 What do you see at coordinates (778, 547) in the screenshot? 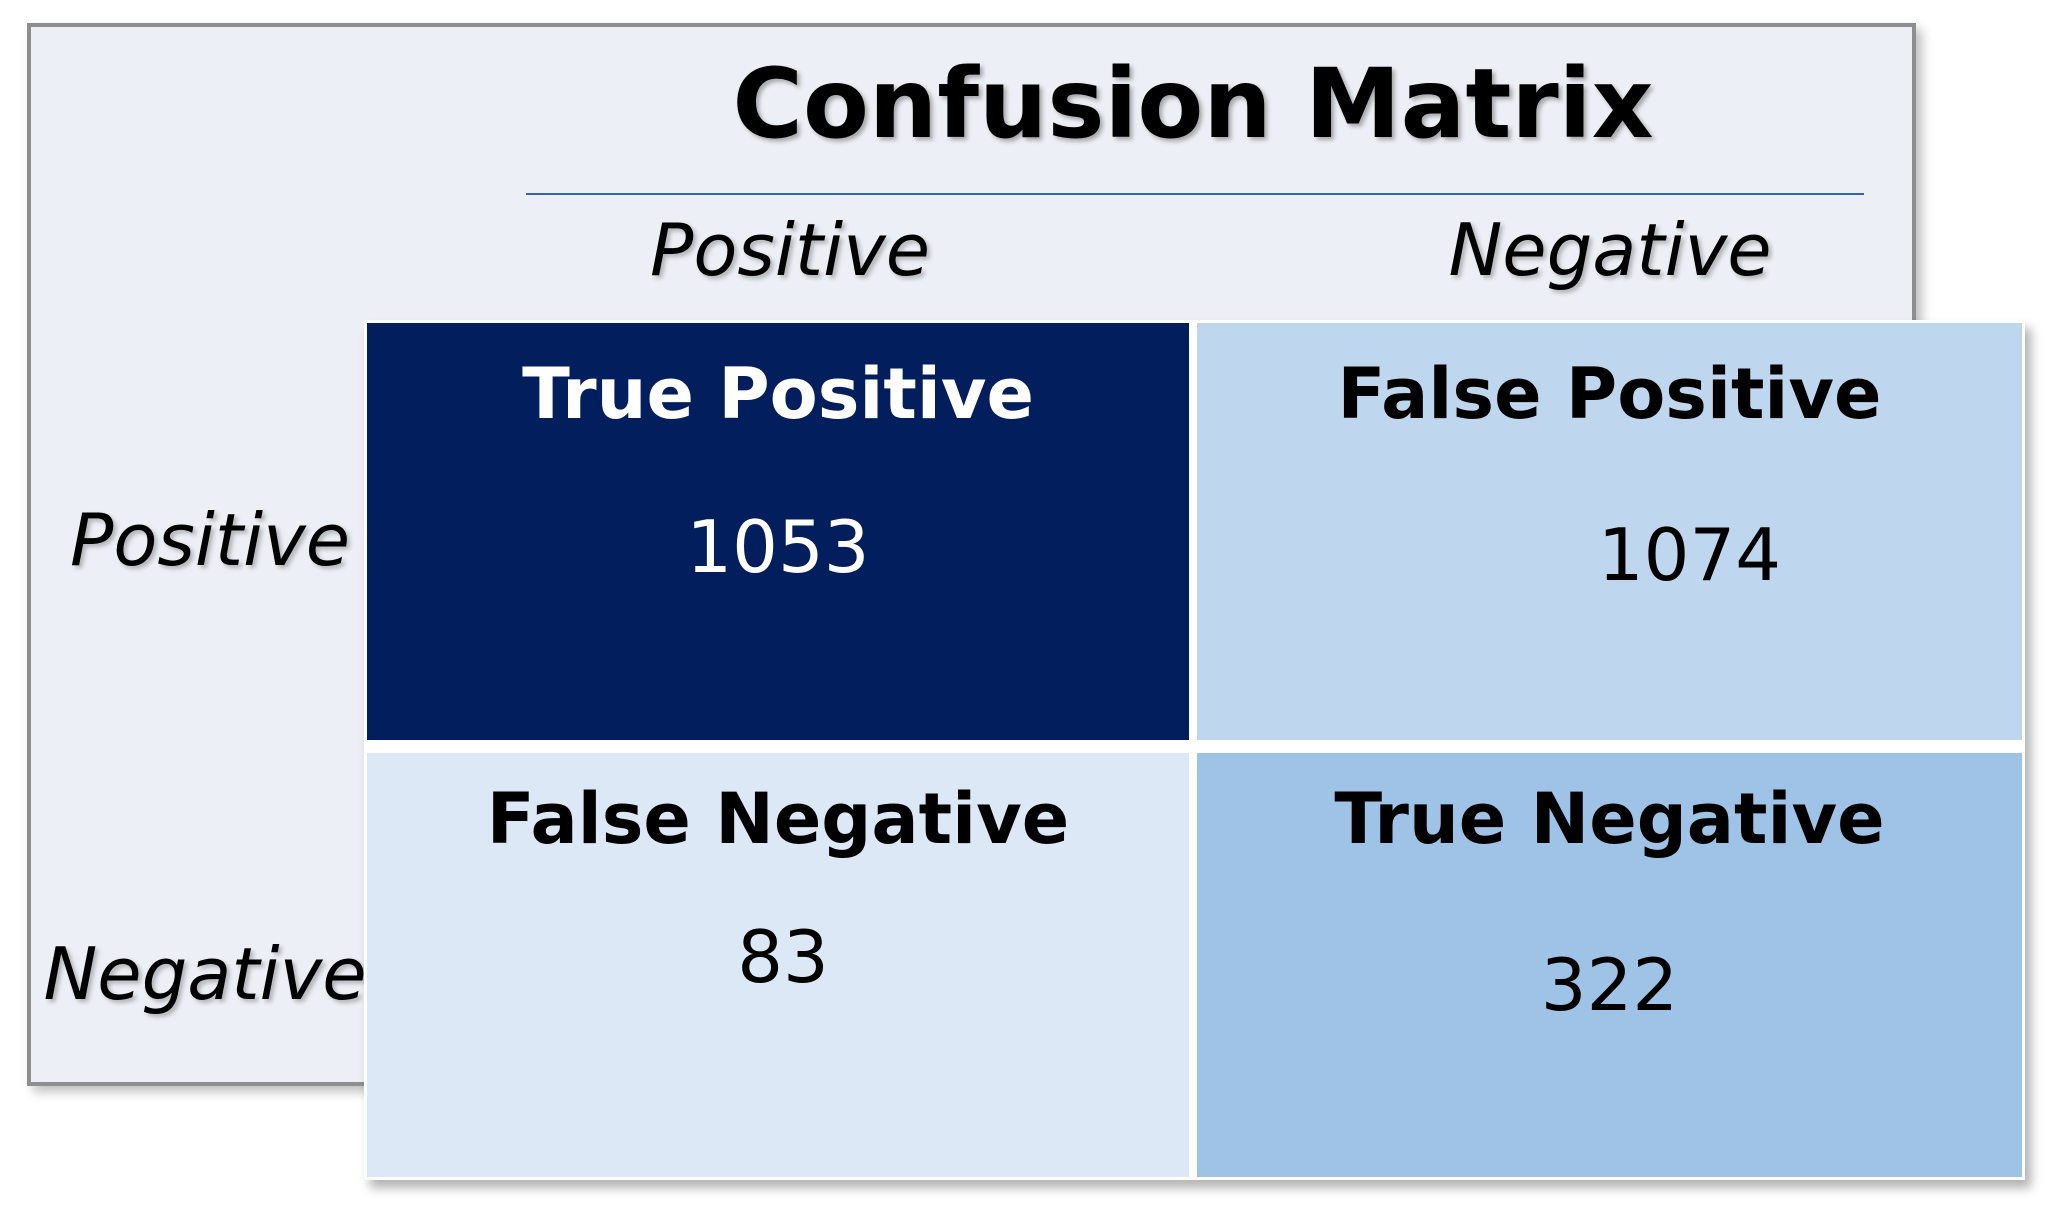
I see `cell-value-true-positive: 1053` at bounding box center [778, 547].